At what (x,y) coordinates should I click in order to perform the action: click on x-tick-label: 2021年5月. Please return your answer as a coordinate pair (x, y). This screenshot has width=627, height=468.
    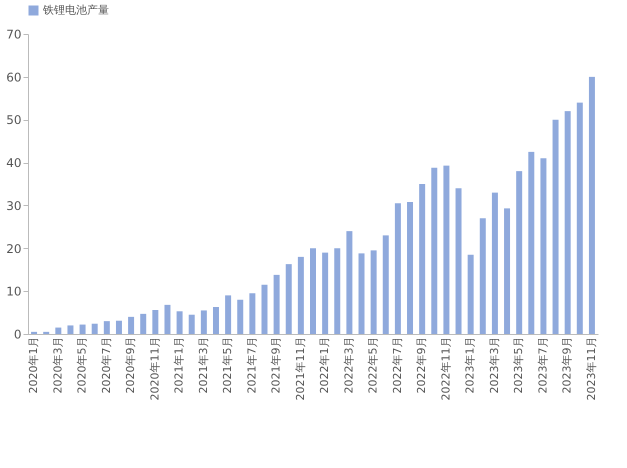
    Looking at the image, I should click on (227, 365).